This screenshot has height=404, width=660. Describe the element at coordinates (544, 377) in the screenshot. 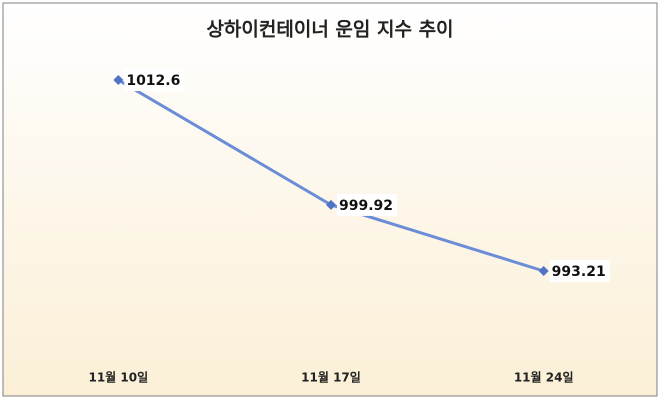

I see `x-tick-label: 11월 24일` at that location.